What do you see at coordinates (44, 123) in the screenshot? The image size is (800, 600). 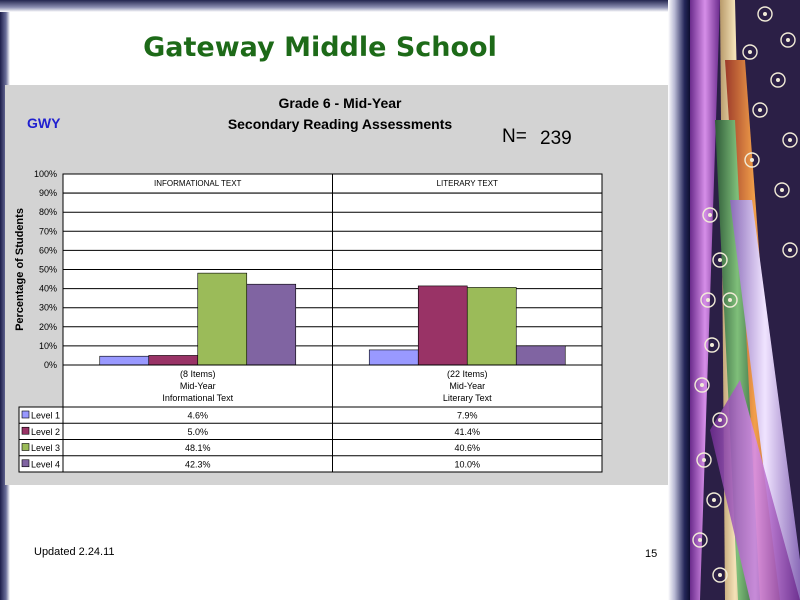 I see `school-code: GWY` at bounding box center [44, 123].